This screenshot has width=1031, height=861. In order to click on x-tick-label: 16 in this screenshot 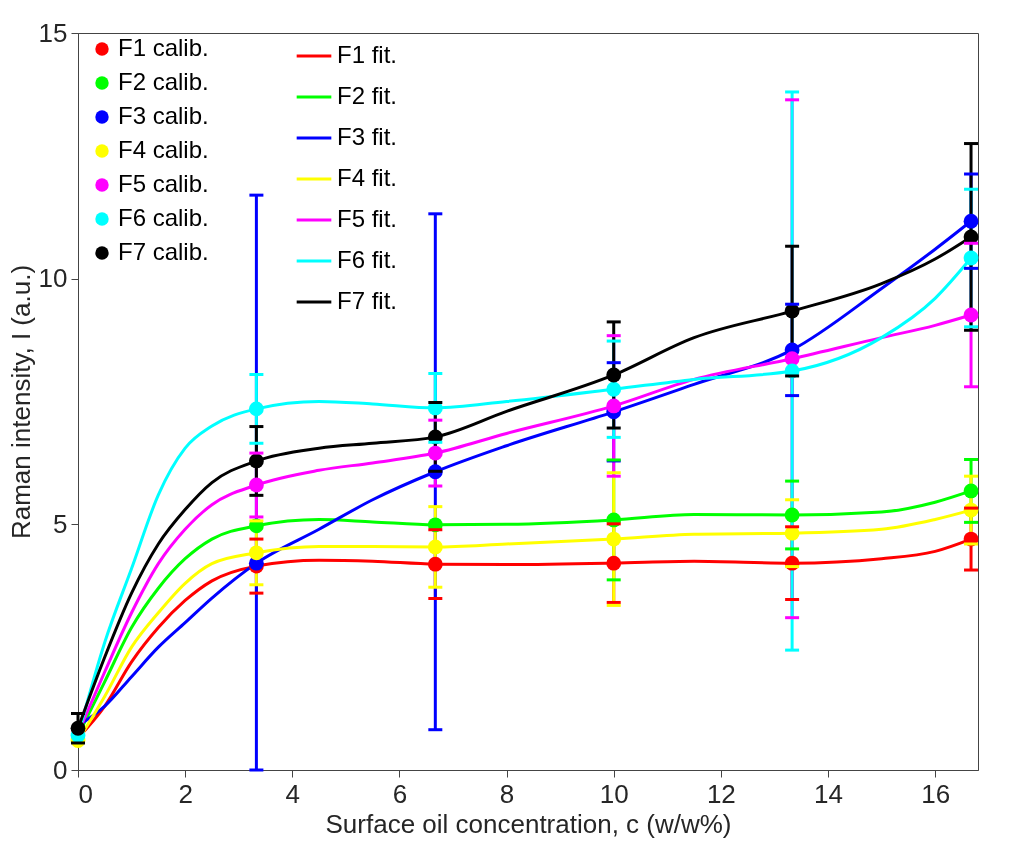, I will do `click(936, 793)`.